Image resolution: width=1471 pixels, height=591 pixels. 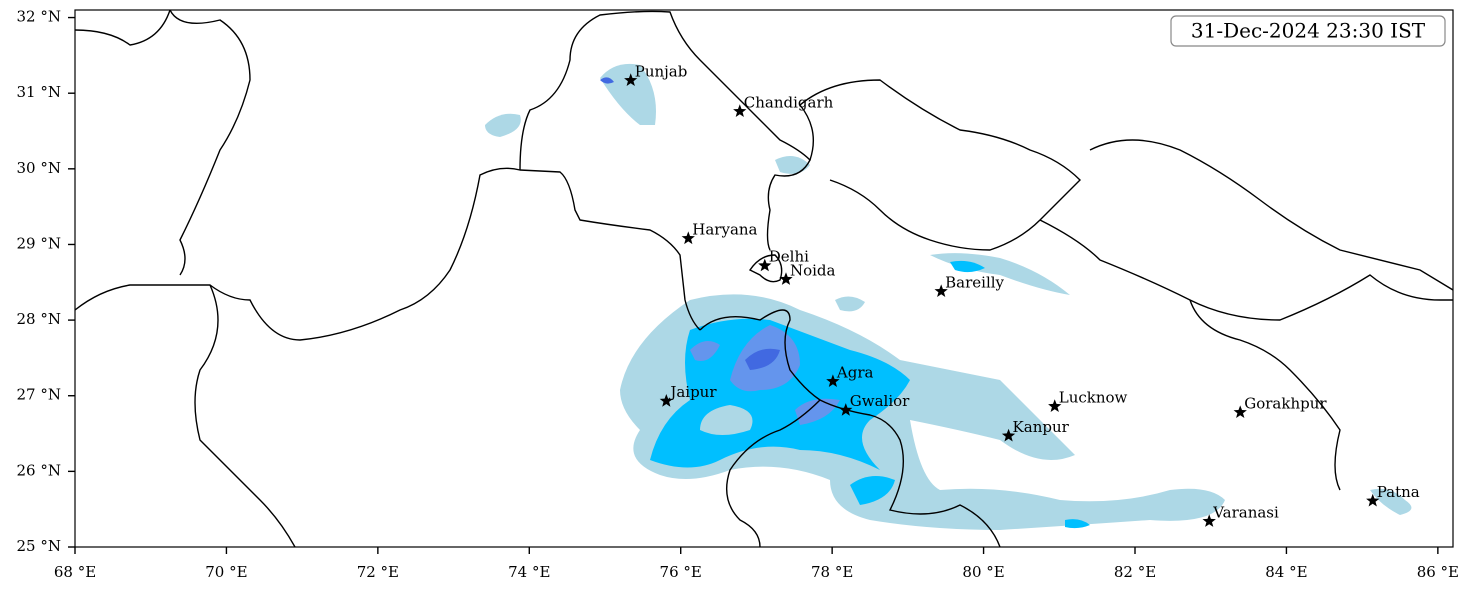 I want to click on y-tick-label: 30 °N, so click(x=39, y=168).